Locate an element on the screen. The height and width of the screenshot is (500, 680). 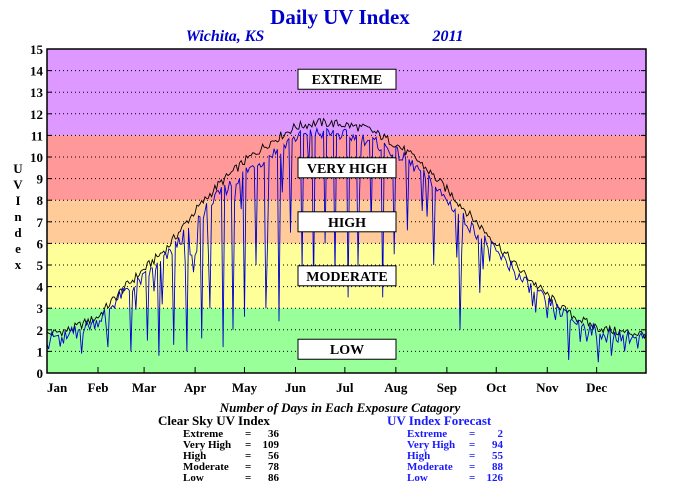
summary-row: Moderate = 78 is located at coordinates (231, 467).